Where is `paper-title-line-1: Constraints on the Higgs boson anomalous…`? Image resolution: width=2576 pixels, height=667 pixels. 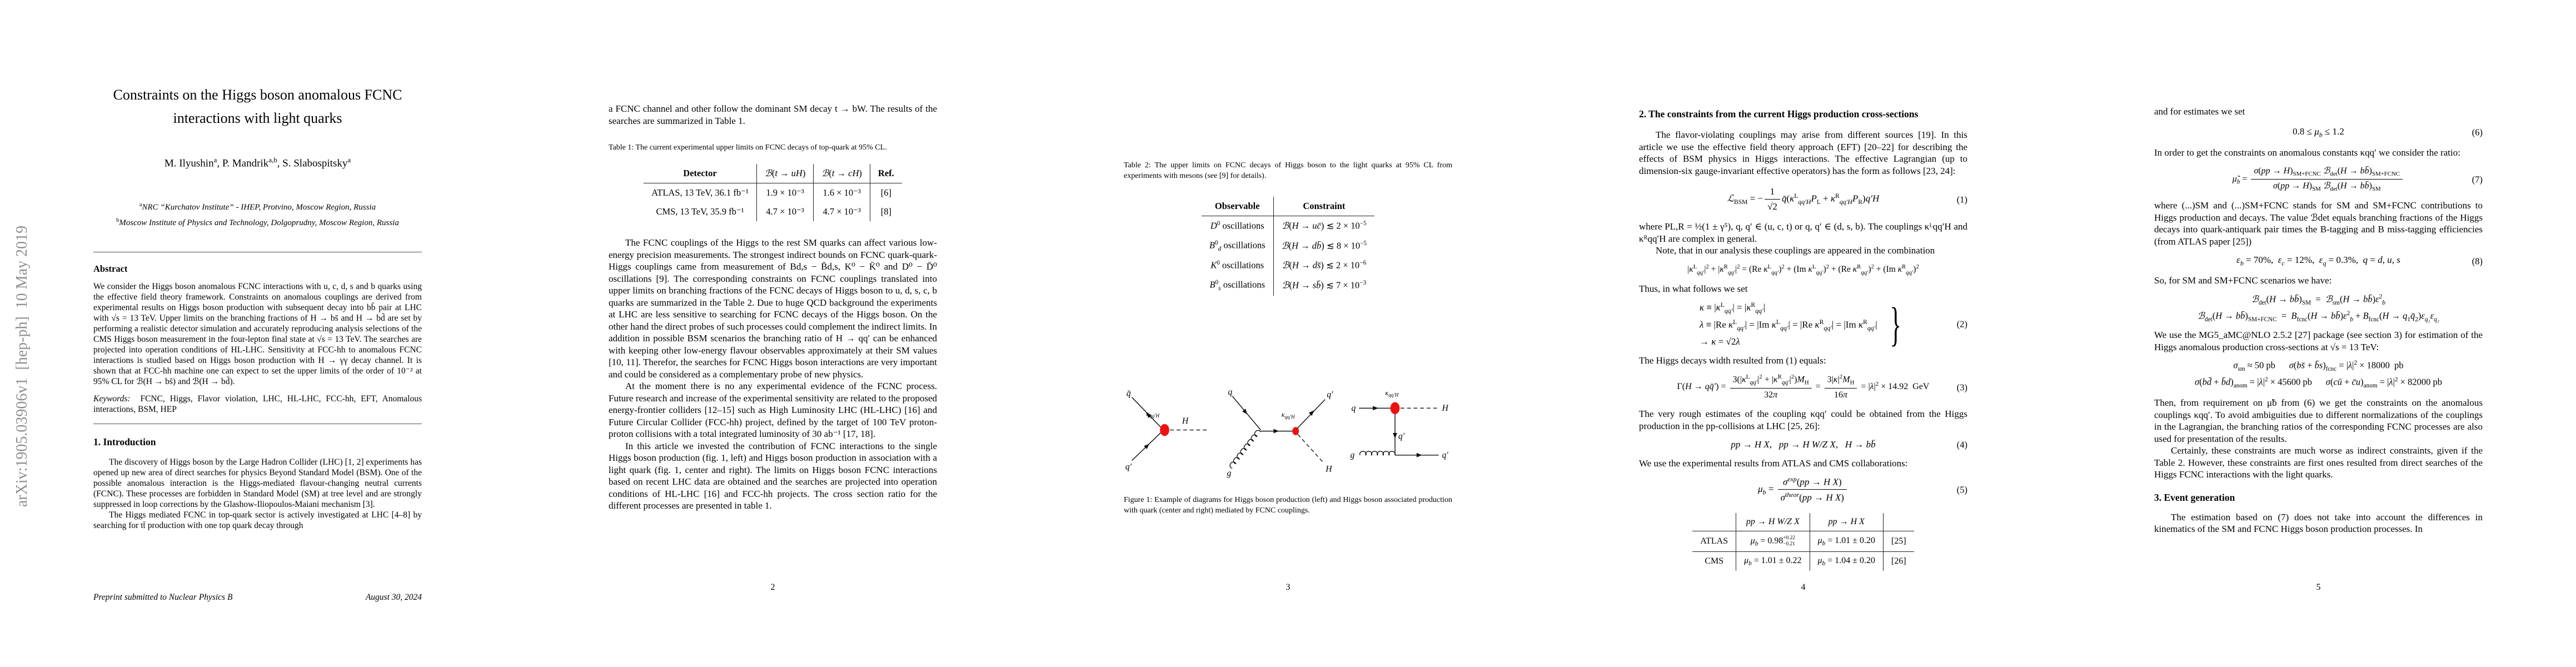 paper-title-line-1: Constraints on the Higgs boson anomalous… is located at coordinates (257, 95).